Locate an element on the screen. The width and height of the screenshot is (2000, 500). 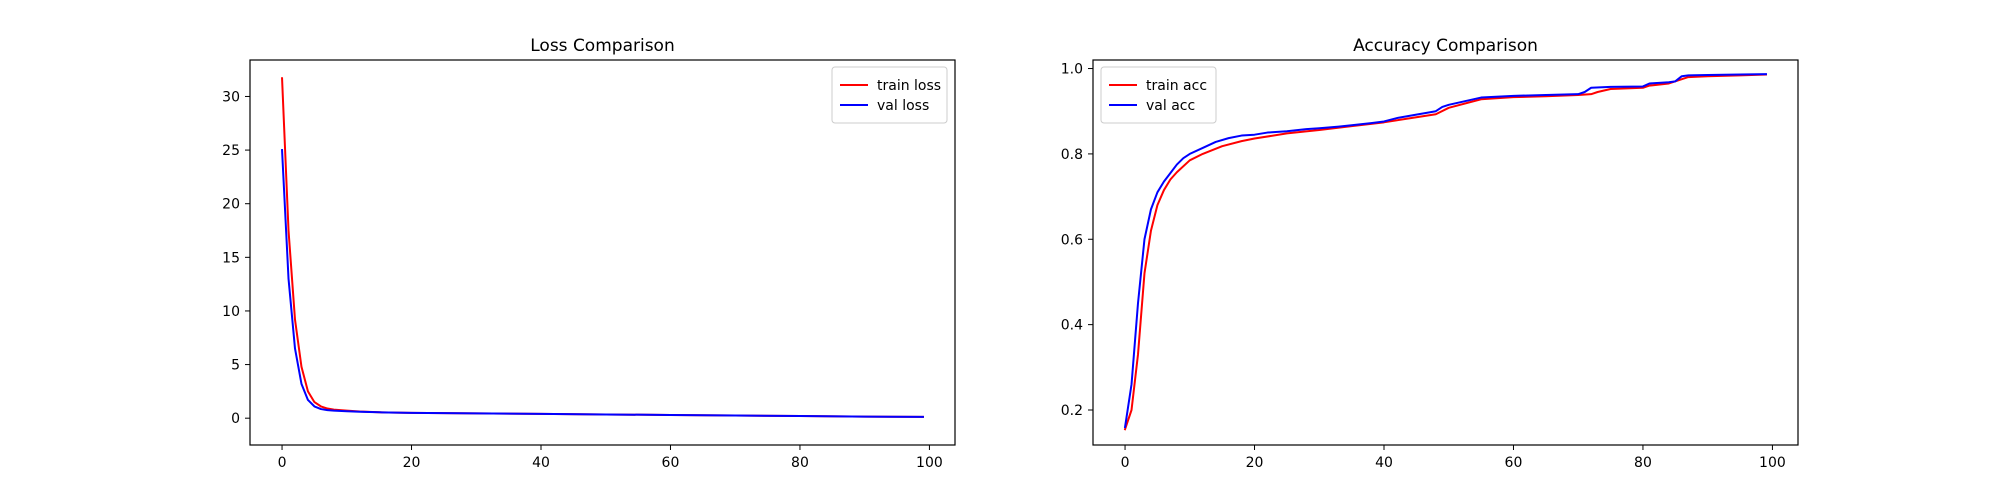
accuracy-comparison-legend: train acc val acc is located at coordinates (1158, 95).